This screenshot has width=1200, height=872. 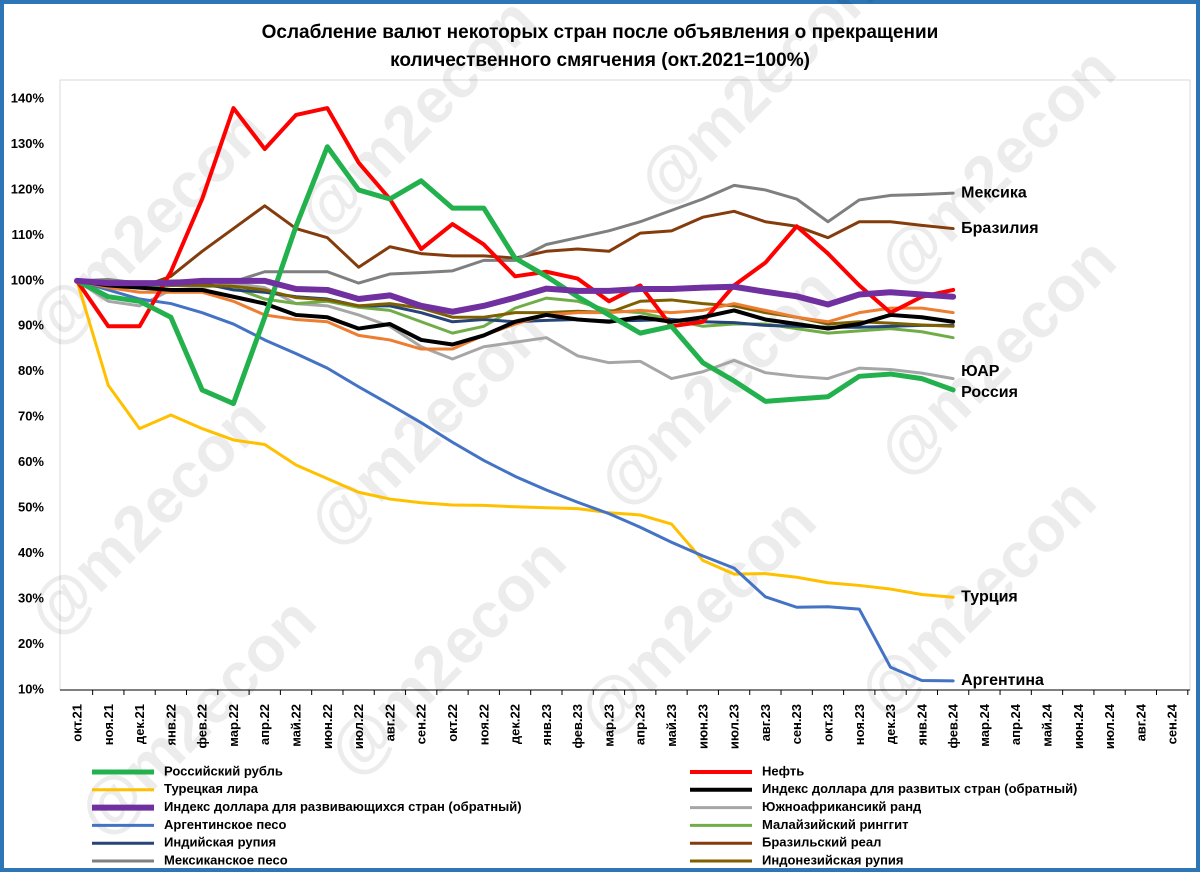 I want to click on y-tick-label: 80%, so click(x=31, y=370).